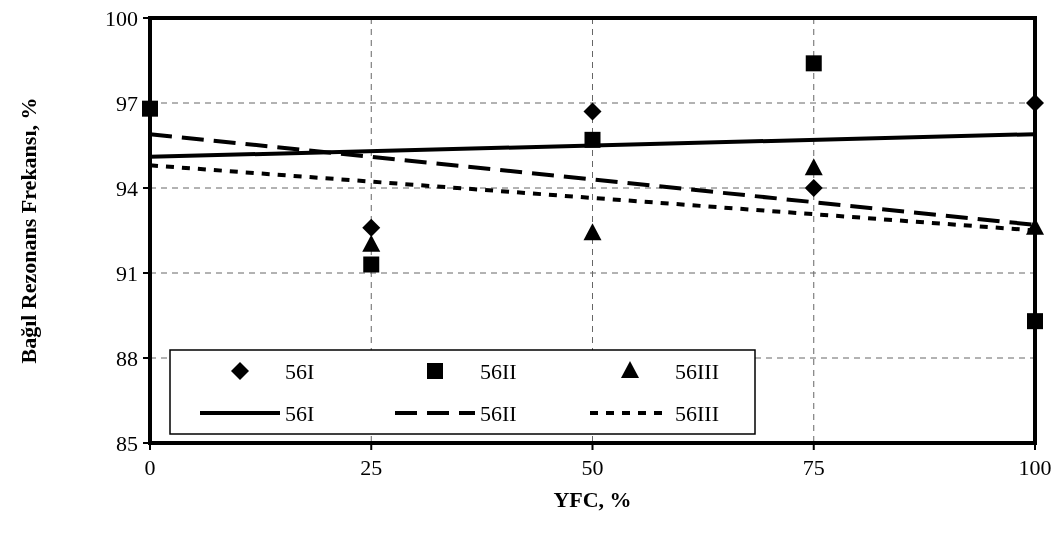 This screenshot has height=544, width=1062. I want to click on x-axis-title: YFC, %, so click(592, 499).